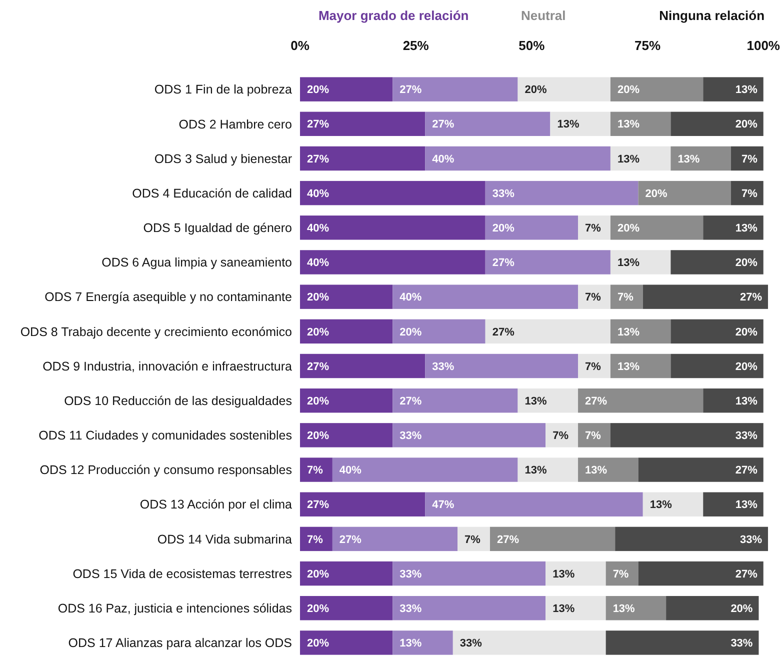  What do you see at coordinates (178, 401) in the screenshot?
I see `y-tick-label: ODS 10 Reducción de las desigualdades` at bounding box center [178, 401].